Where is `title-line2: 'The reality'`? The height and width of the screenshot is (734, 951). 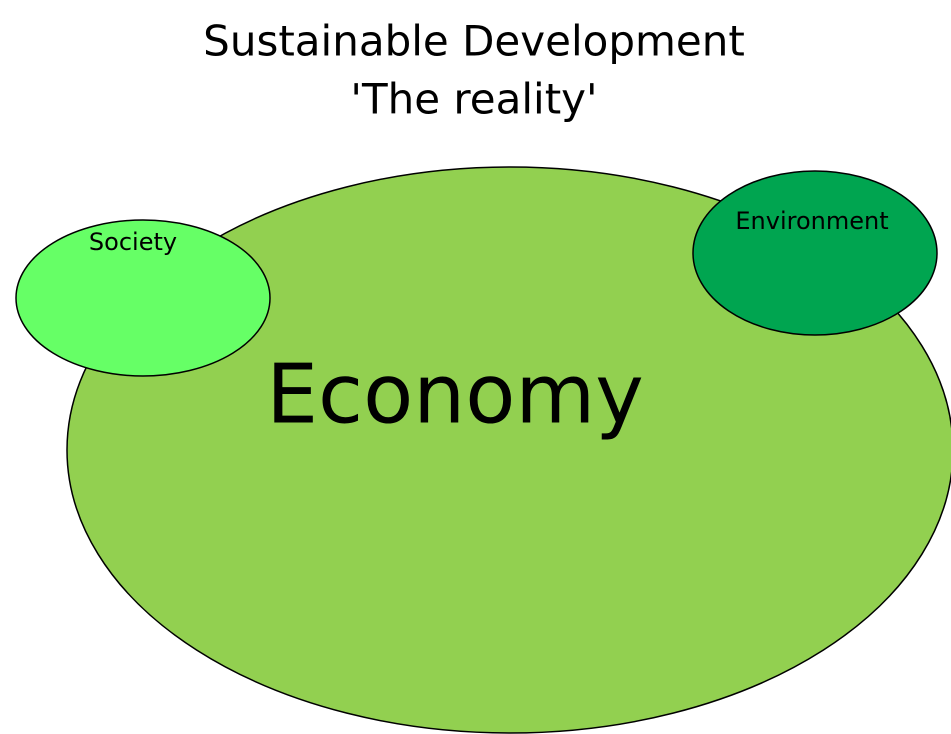 title-line2: 'The reality' is located at coordinates (473, 99).